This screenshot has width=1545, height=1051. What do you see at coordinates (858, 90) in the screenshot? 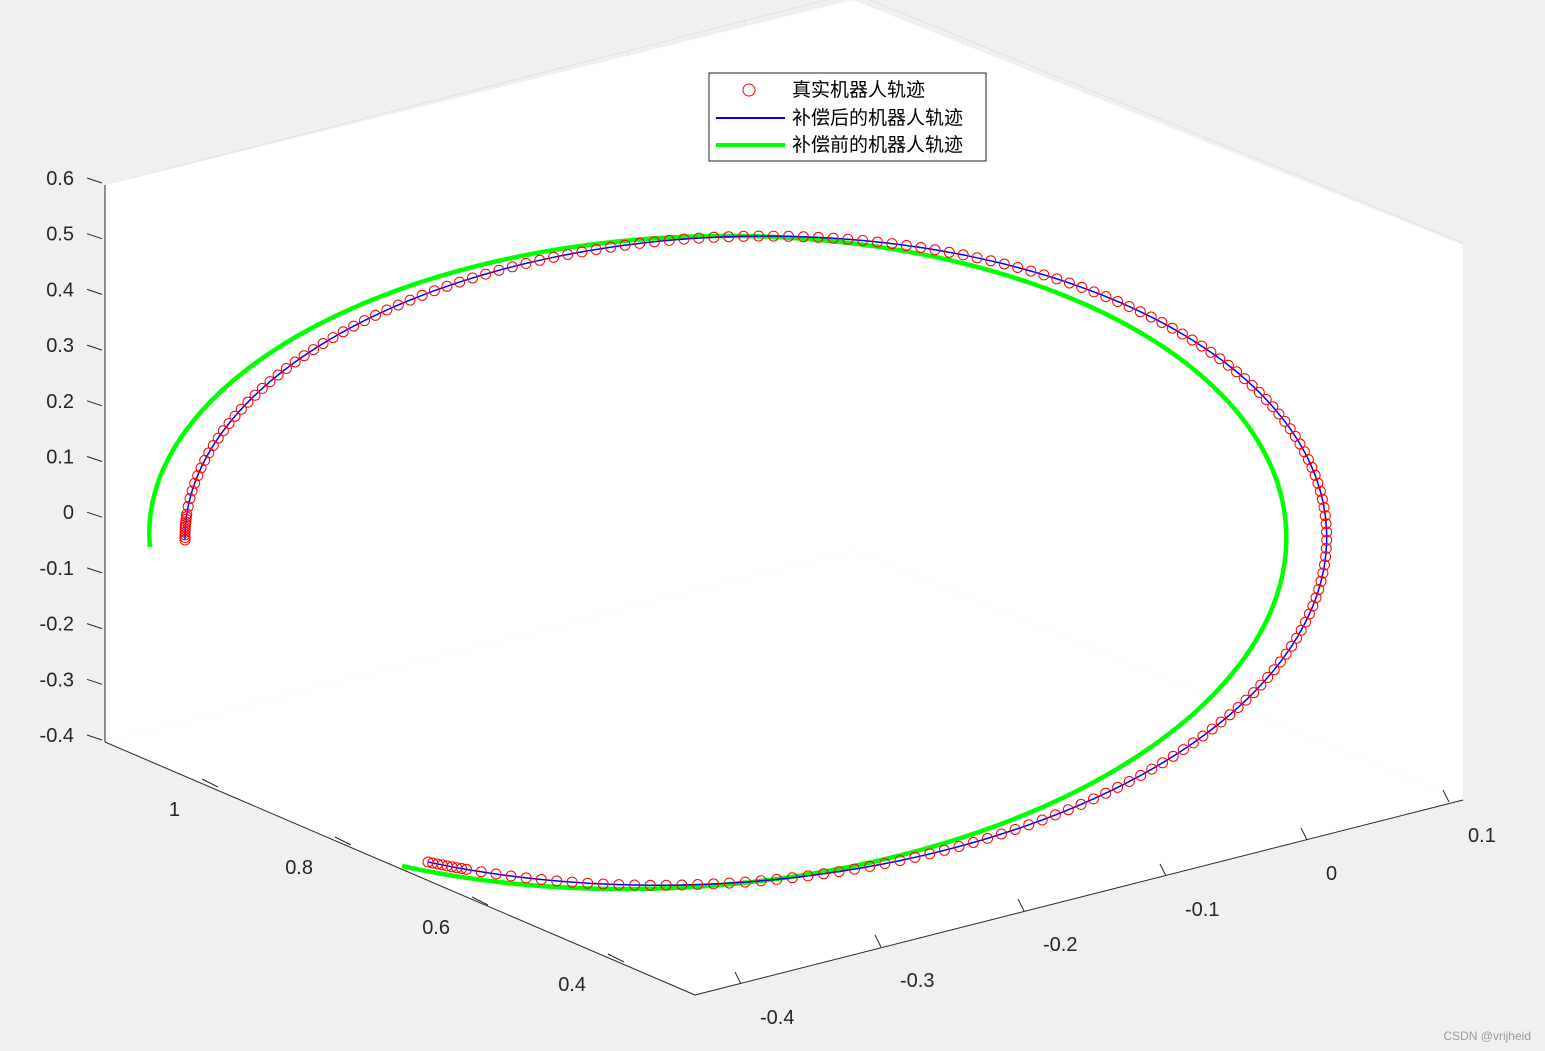
I see `legend-entry-label: 真实机器人轨迹` at bounding box center [858, 90].